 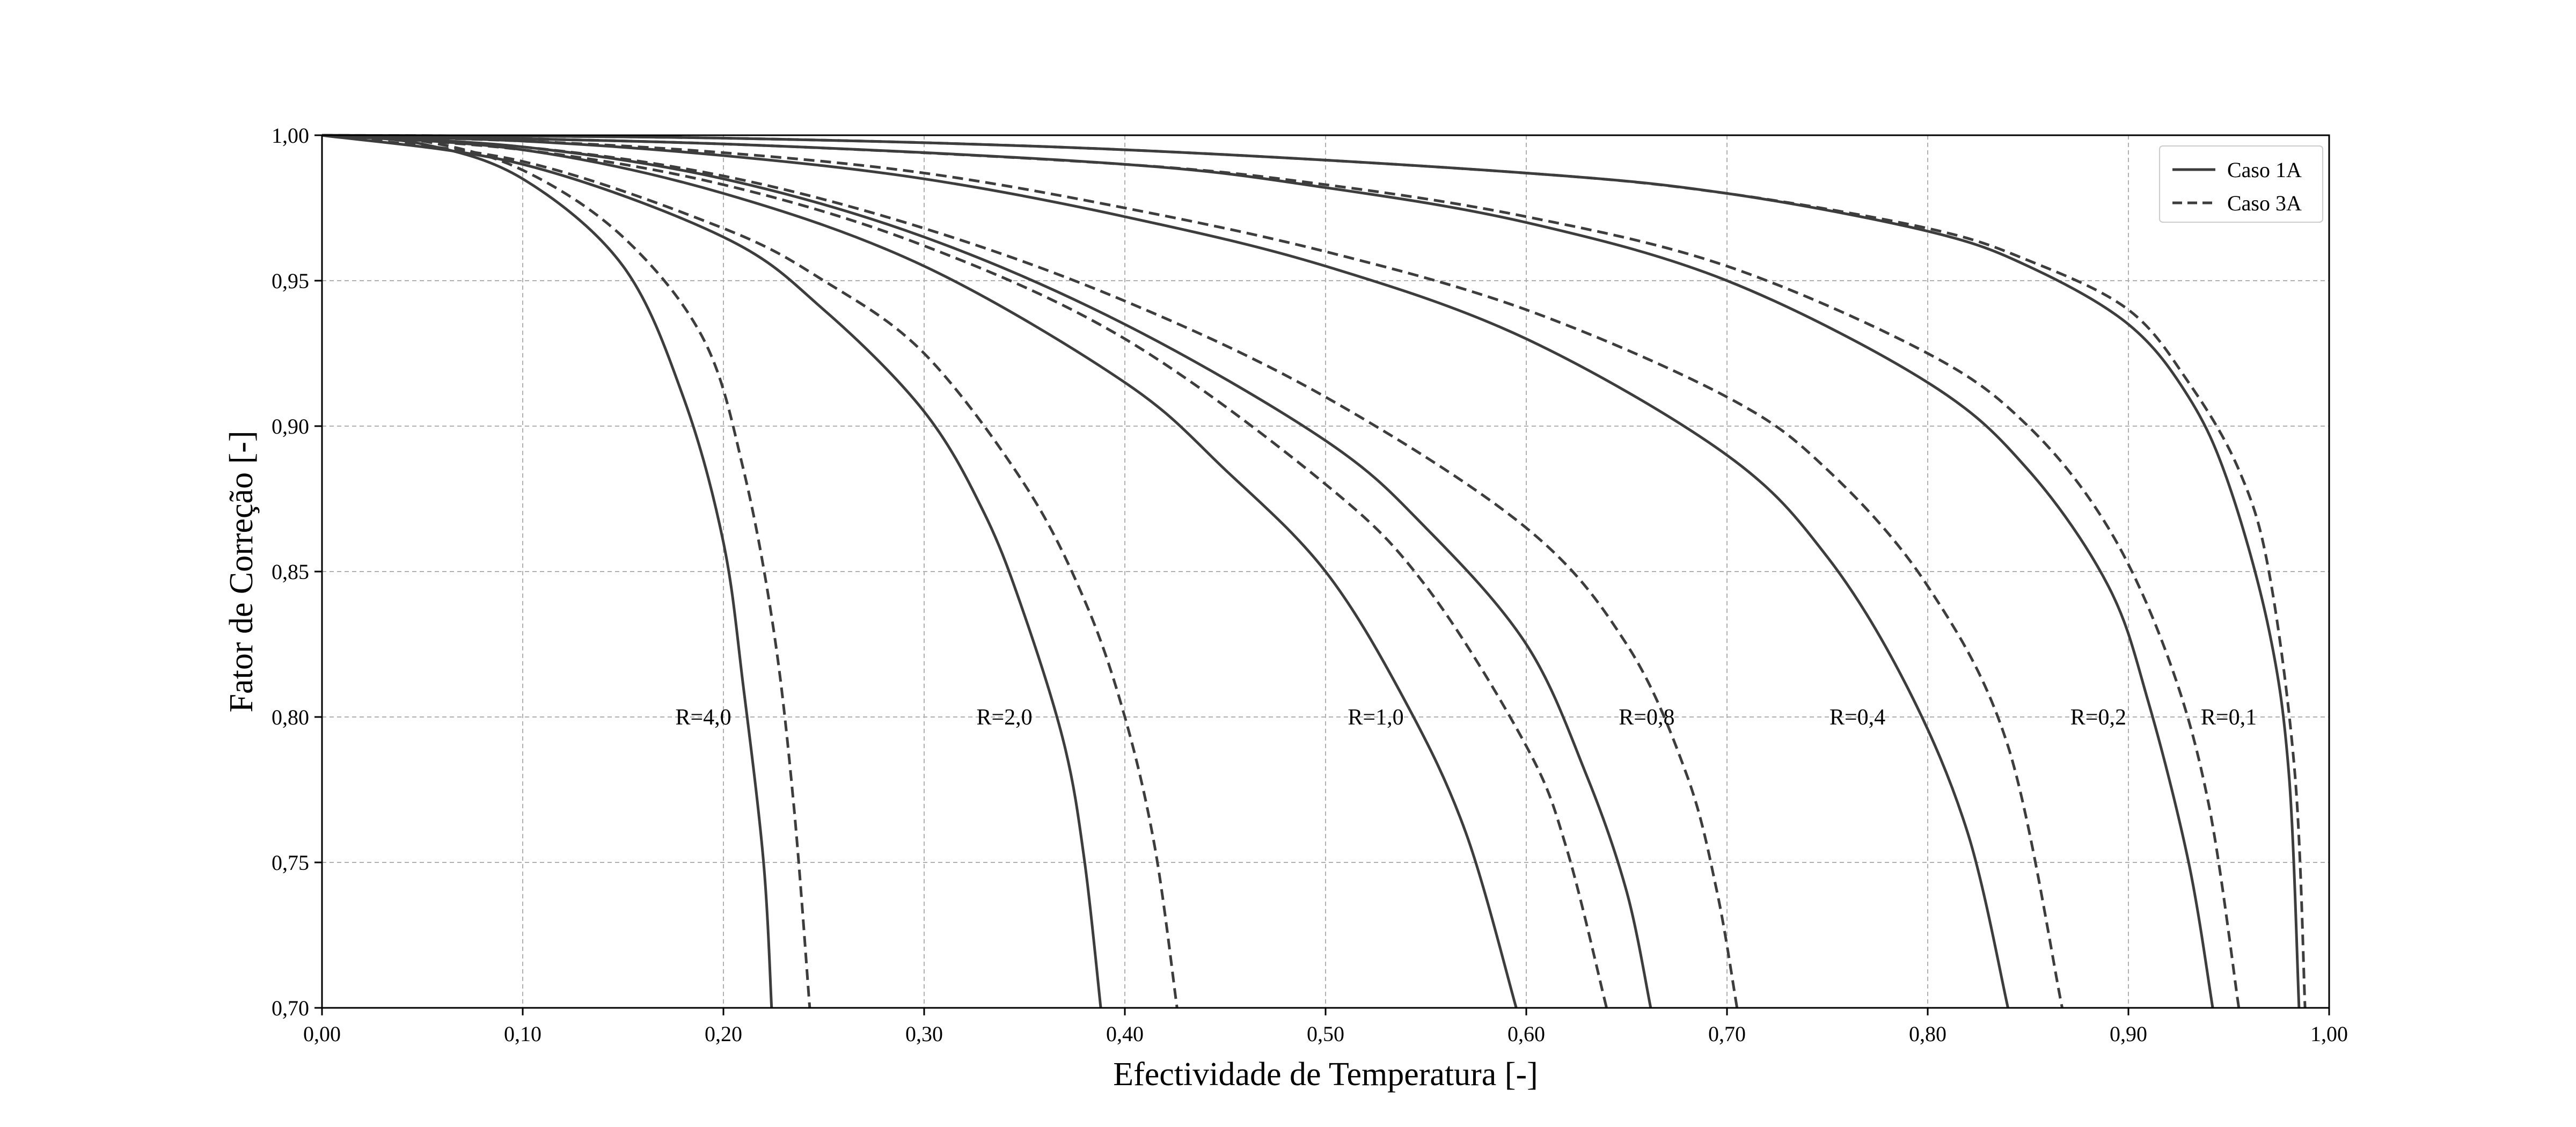 What do you see at coordinates (1646, 717) in the screenshot?
I see `curve-label: R=0,8` at bounding box center [1646, 717].